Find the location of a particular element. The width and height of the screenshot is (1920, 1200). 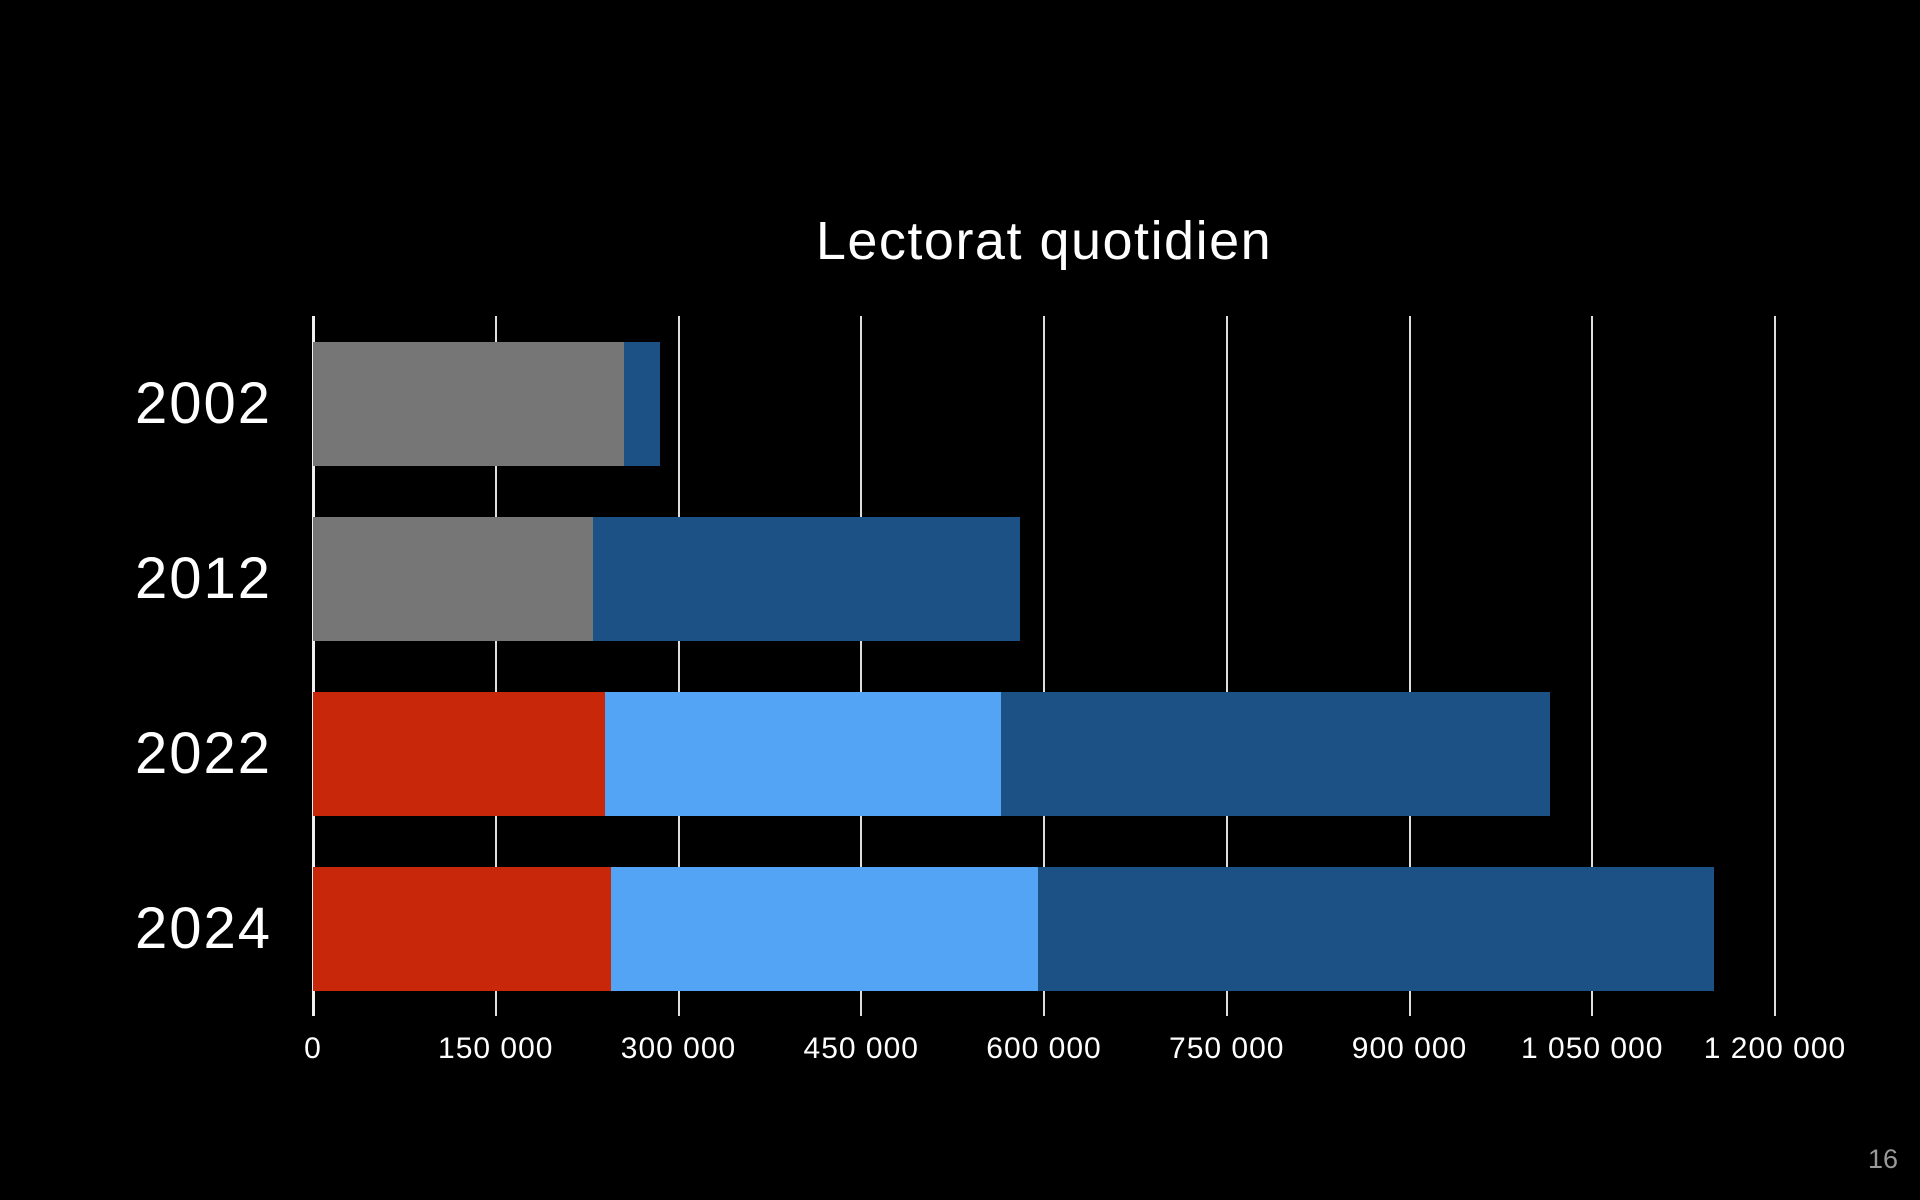

bar-row-2024 is located at coordinates (1044, 929).